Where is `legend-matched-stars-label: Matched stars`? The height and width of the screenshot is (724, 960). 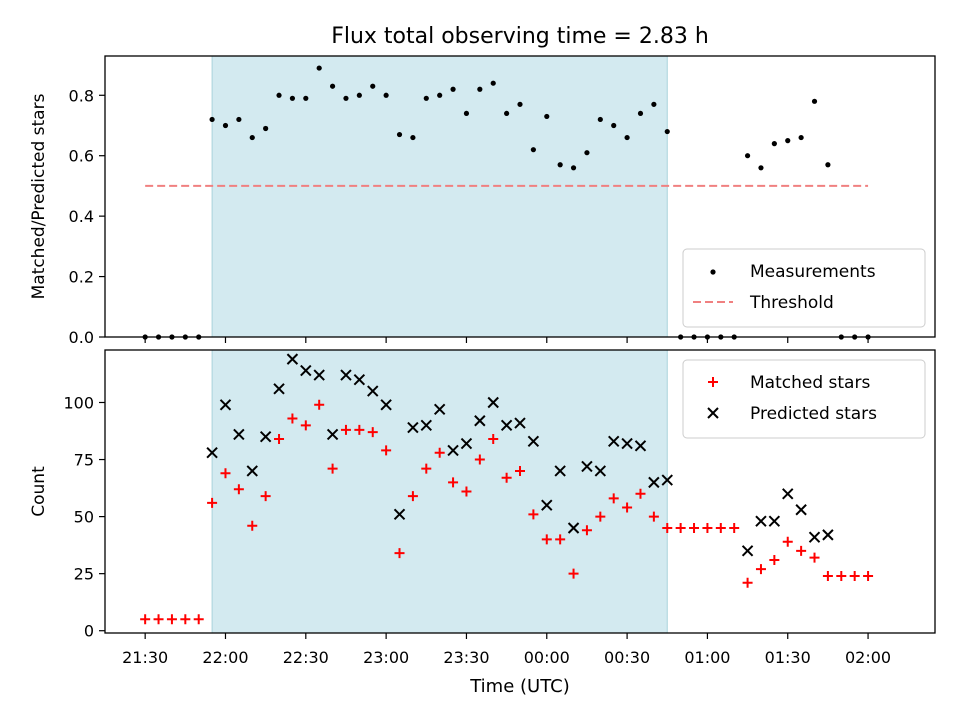
legend-matched-stars-label: Matched stars is located at coordinates (810, 383).